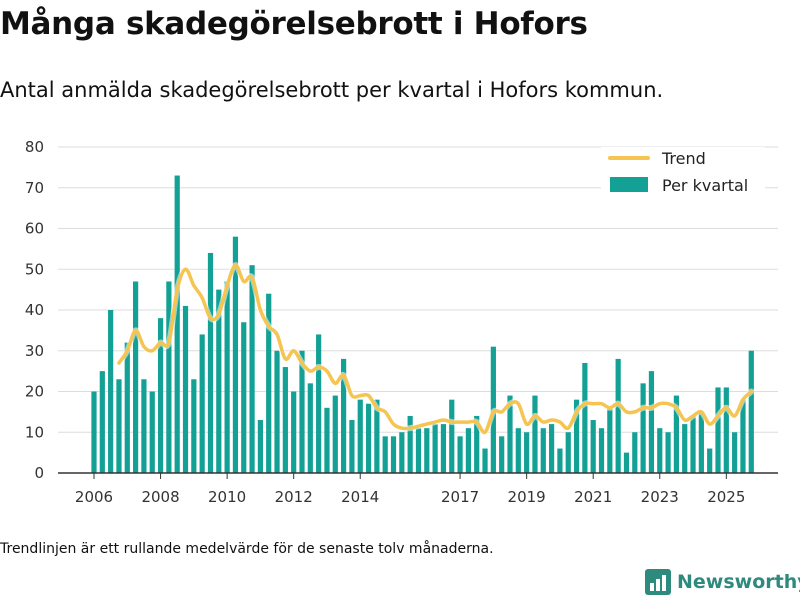 Image resolution: width=800 pixels, height=600 pixels. What do you see at coordinates (726, 497) in the screenshot?
I see `x-tick-label: 2025` at bounding box center [726, 497].